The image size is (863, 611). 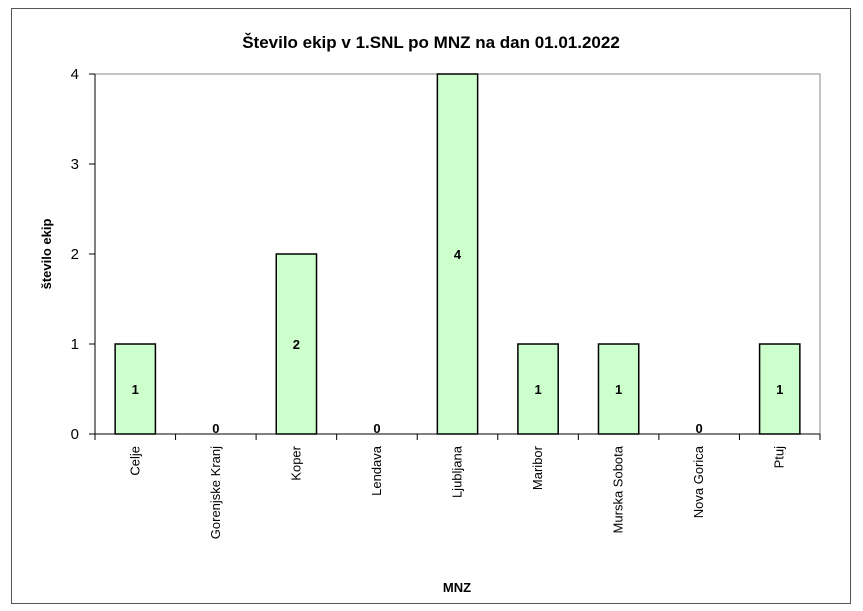 What do you see at coordinates (75, 254) in the screenshot?
I see `y-tick-label: 2` at bounding box center [75, 254].